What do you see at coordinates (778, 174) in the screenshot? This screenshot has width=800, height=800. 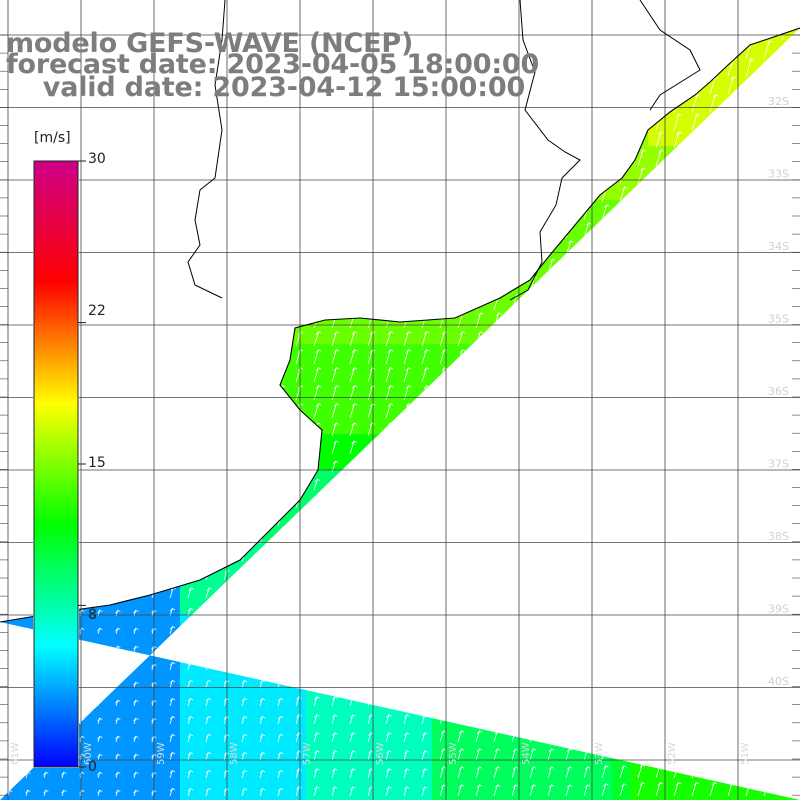 I see `lat-label: 33S` at bounding box center [778, 174].